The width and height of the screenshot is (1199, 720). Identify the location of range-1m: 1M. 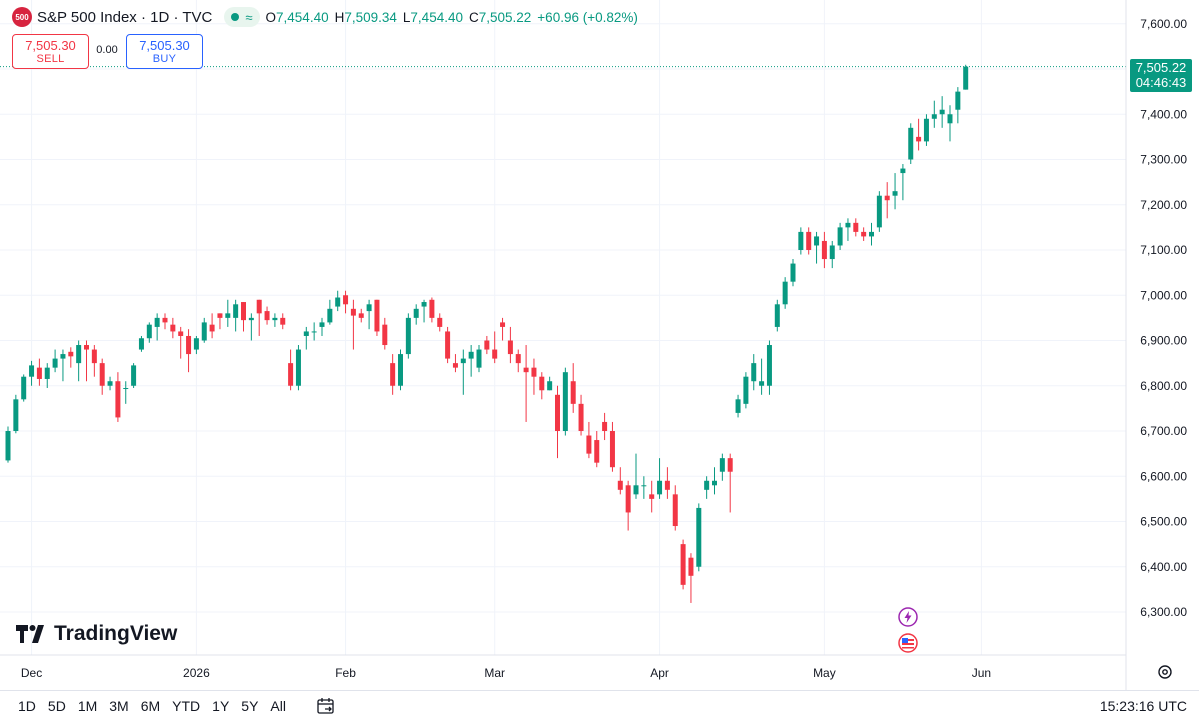
(87, 705).